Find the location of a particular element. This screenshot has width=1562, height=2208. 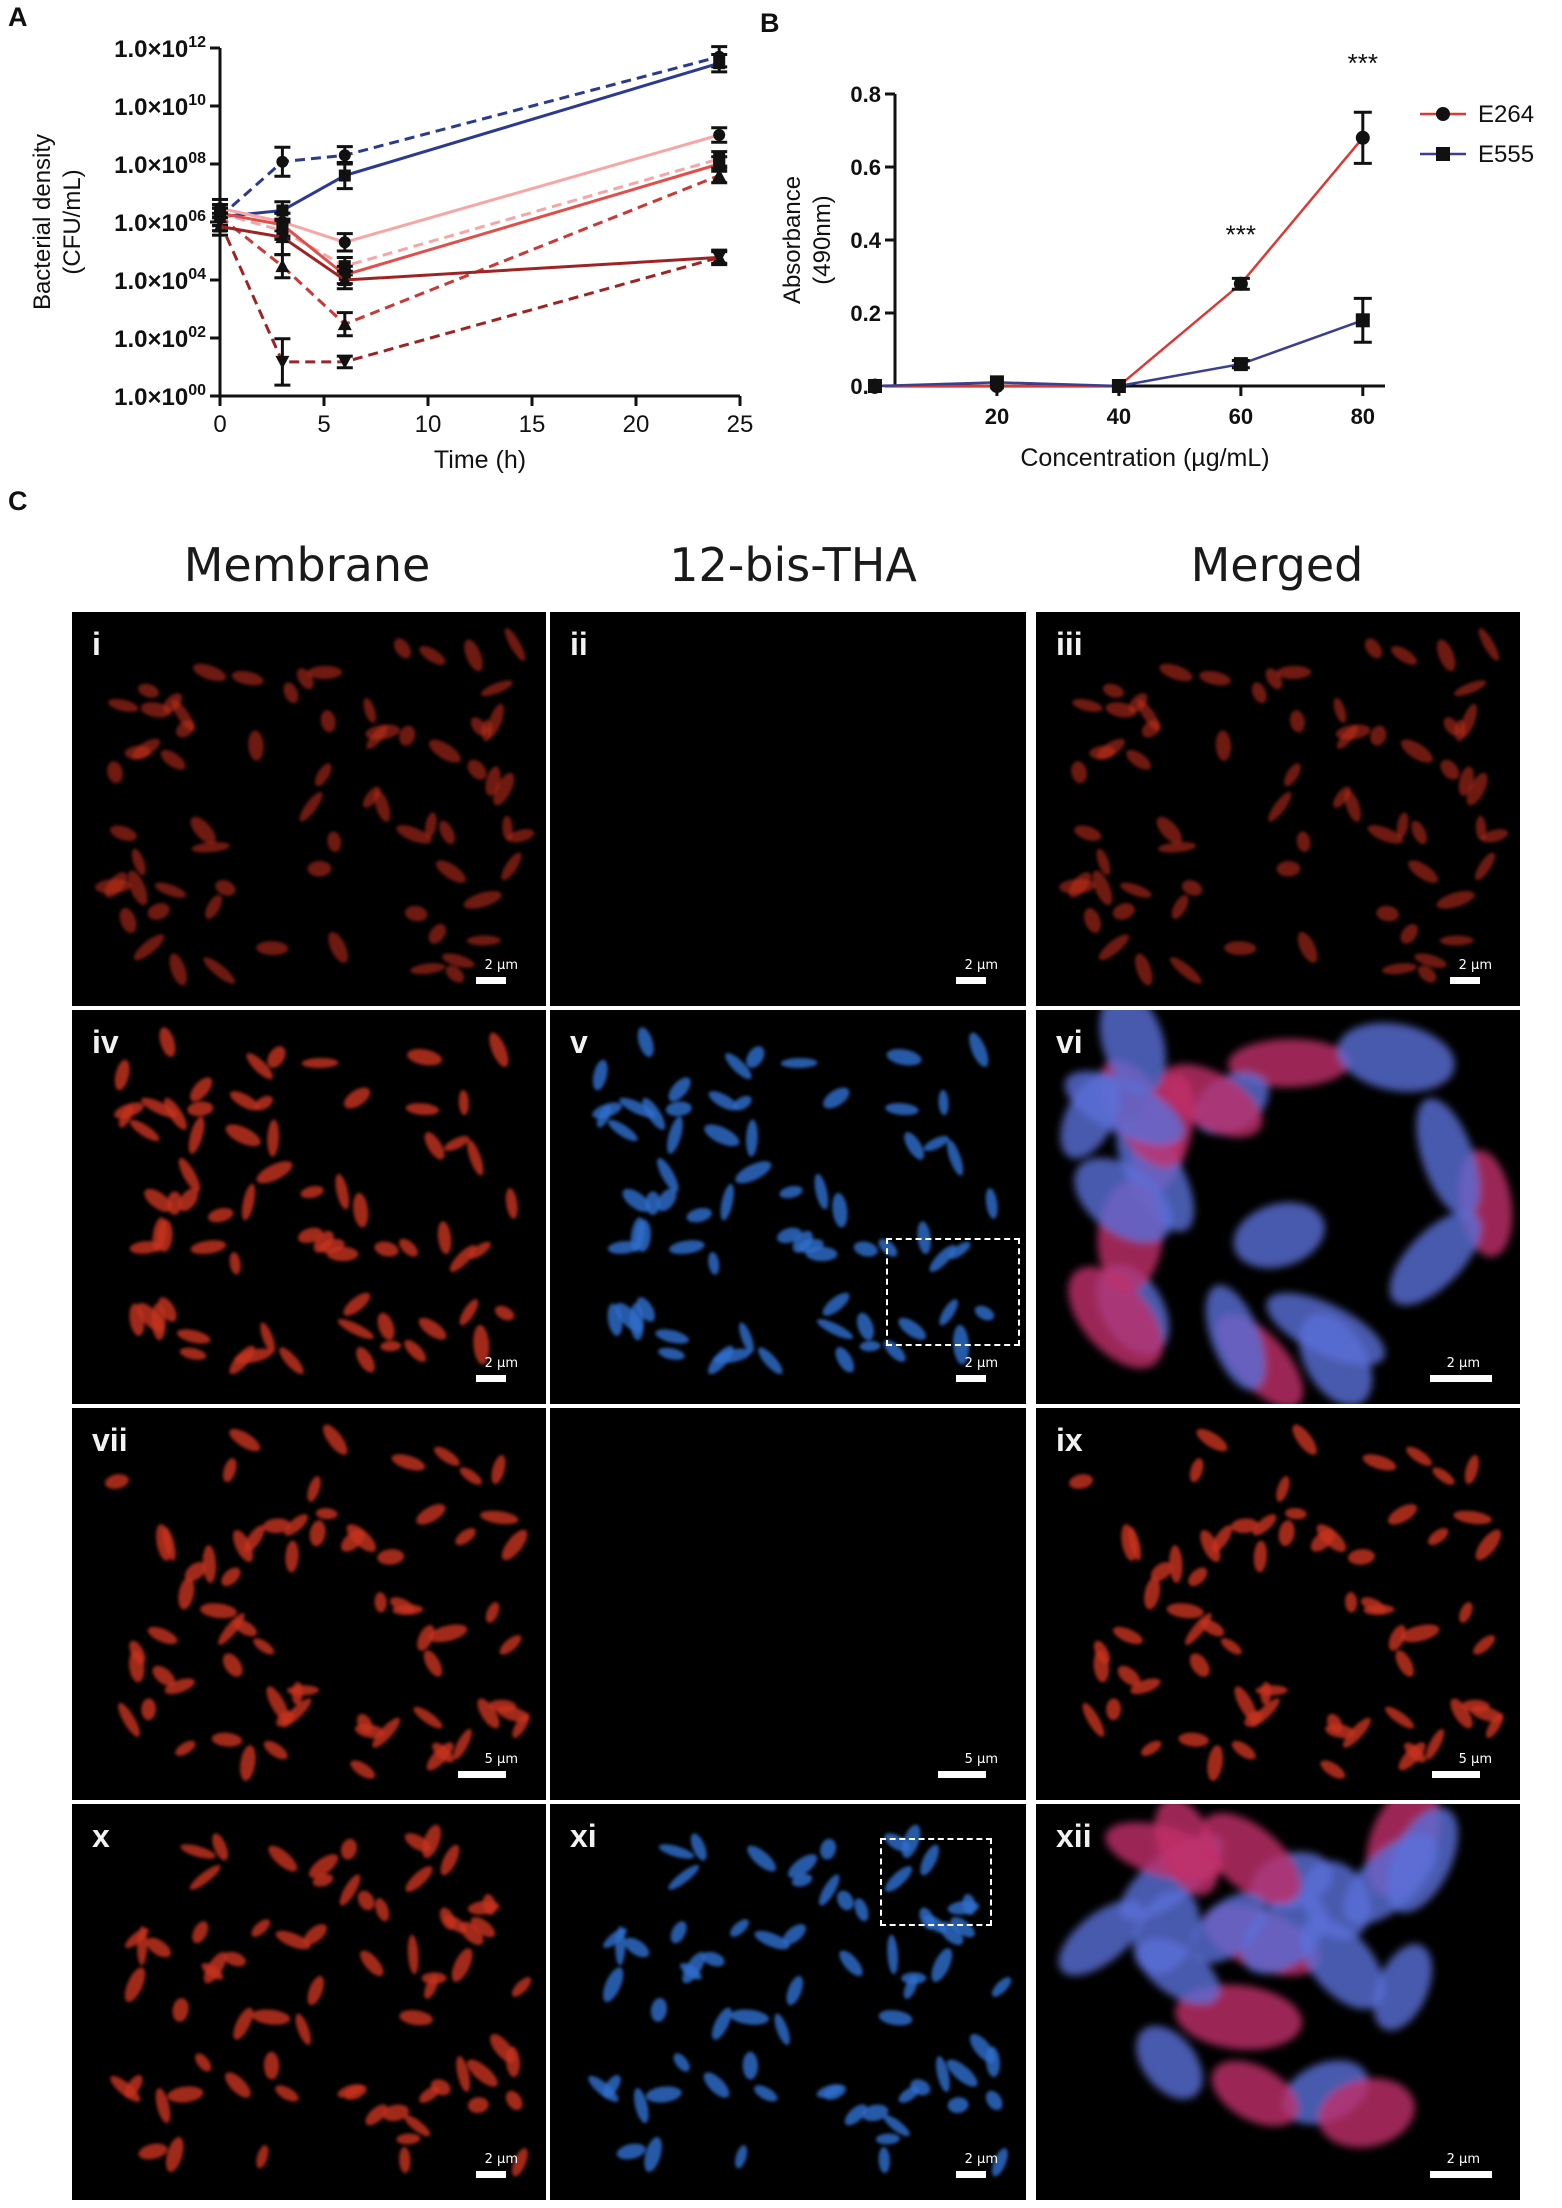

micrograph-tile: xi 2 µm is located at coordinates (788, 2002).